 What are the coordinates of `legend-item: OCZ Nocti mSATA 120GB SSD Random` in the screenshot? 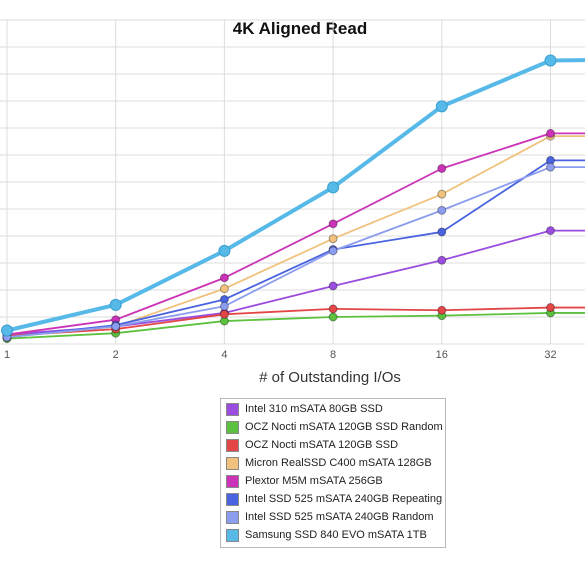 It's located at (333, 427).